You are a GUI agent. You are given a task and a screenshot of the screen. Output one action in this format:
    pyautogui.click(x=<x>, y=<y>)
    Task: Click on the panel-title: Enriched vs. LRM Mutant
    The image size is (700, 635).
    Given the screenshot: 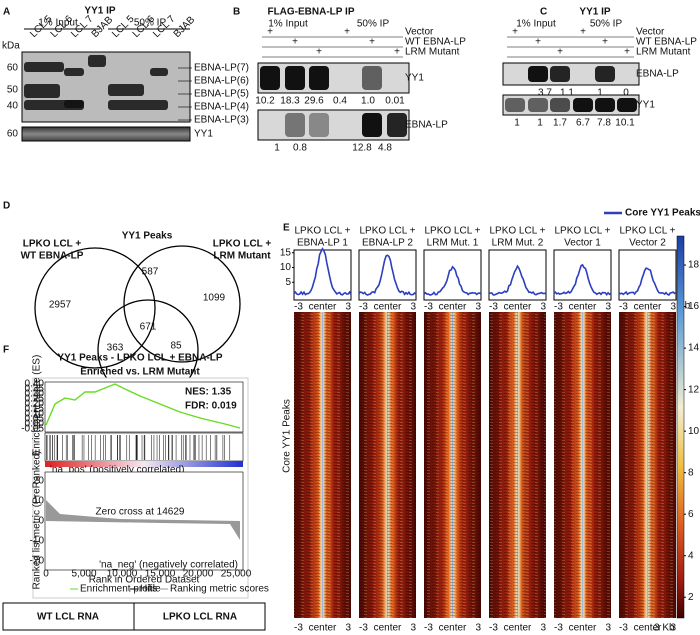 What is the action you would take?
    pyautogui.click(x=140, y=372)
    